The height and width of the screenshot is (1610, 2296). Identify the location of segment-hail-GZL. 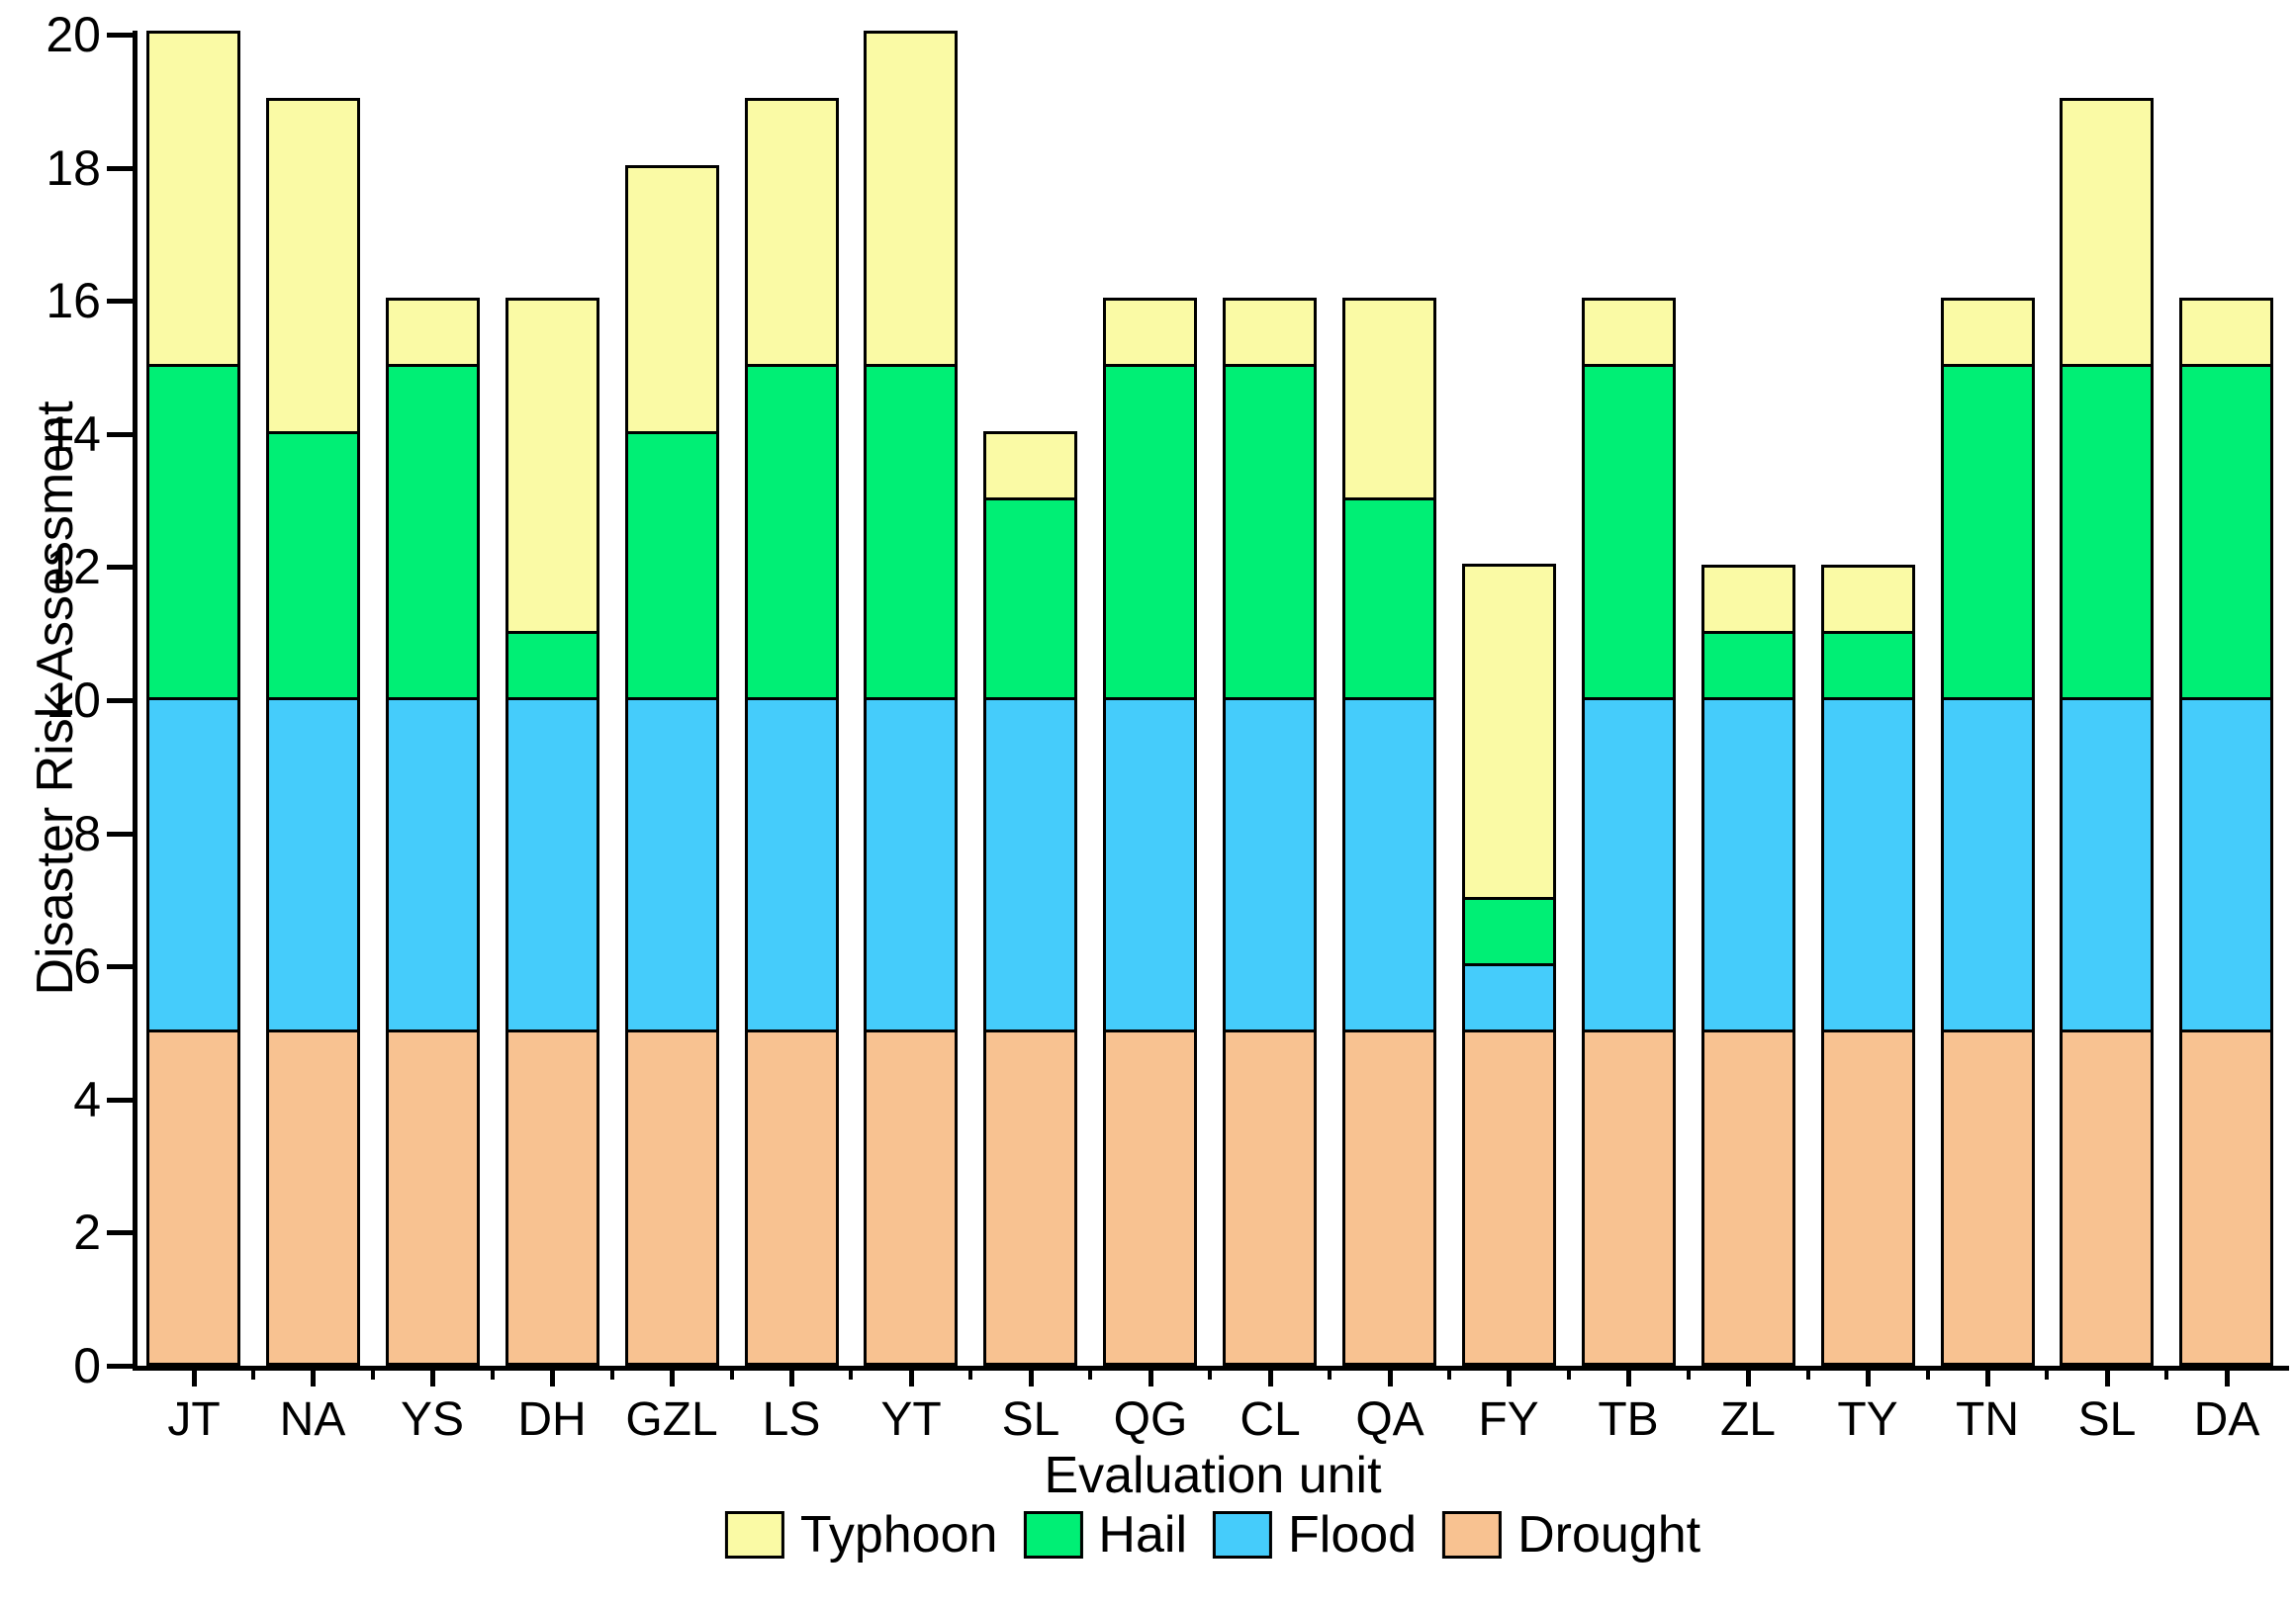
(671, 565).